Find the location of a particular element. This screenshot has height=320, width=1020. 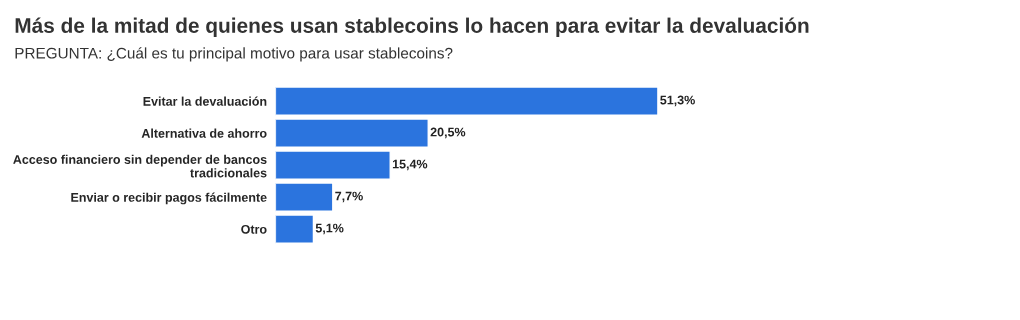

data-label: 51,3% is located at coordinates (677, 101).